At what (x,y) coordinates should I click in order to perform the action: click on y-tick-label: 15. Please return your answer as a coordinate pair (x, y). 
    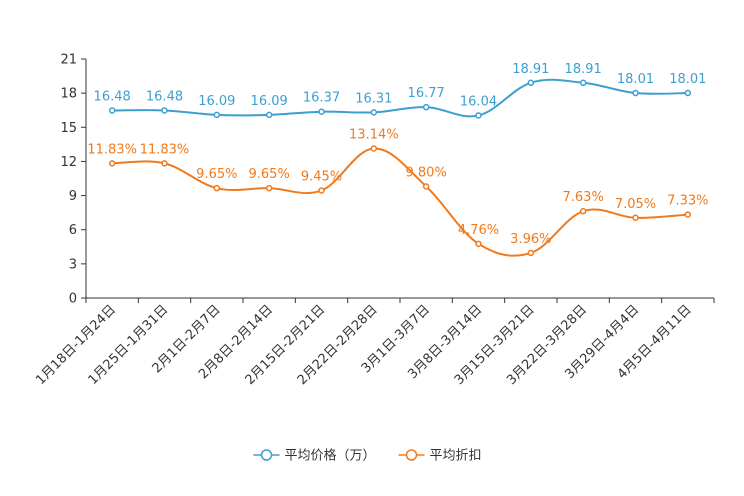
    Looking at the image, I should click on (68, 128).